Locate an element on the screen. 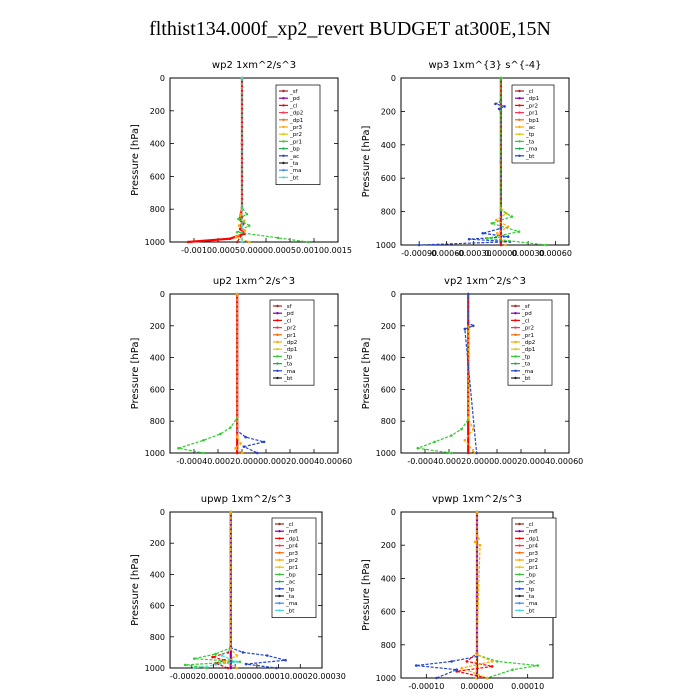  panel-title: wp2 1xm^2/s^3 is located at coordinates (254, 65).